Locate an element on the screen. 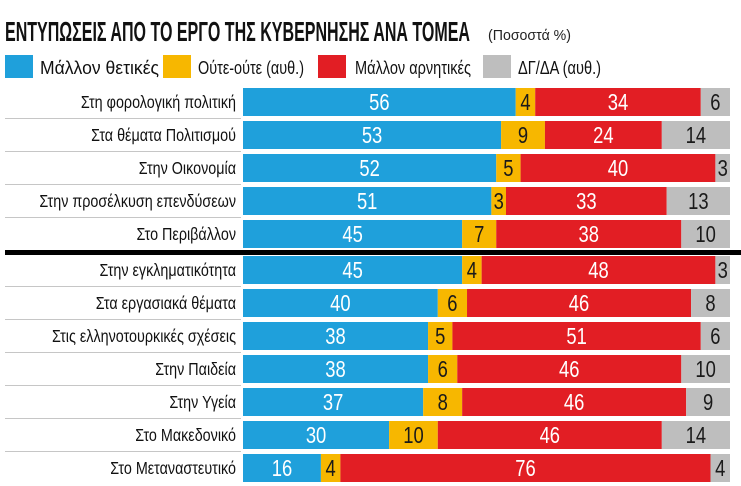  value-label-group-negative: 76 is located at coordinates (525, 468).